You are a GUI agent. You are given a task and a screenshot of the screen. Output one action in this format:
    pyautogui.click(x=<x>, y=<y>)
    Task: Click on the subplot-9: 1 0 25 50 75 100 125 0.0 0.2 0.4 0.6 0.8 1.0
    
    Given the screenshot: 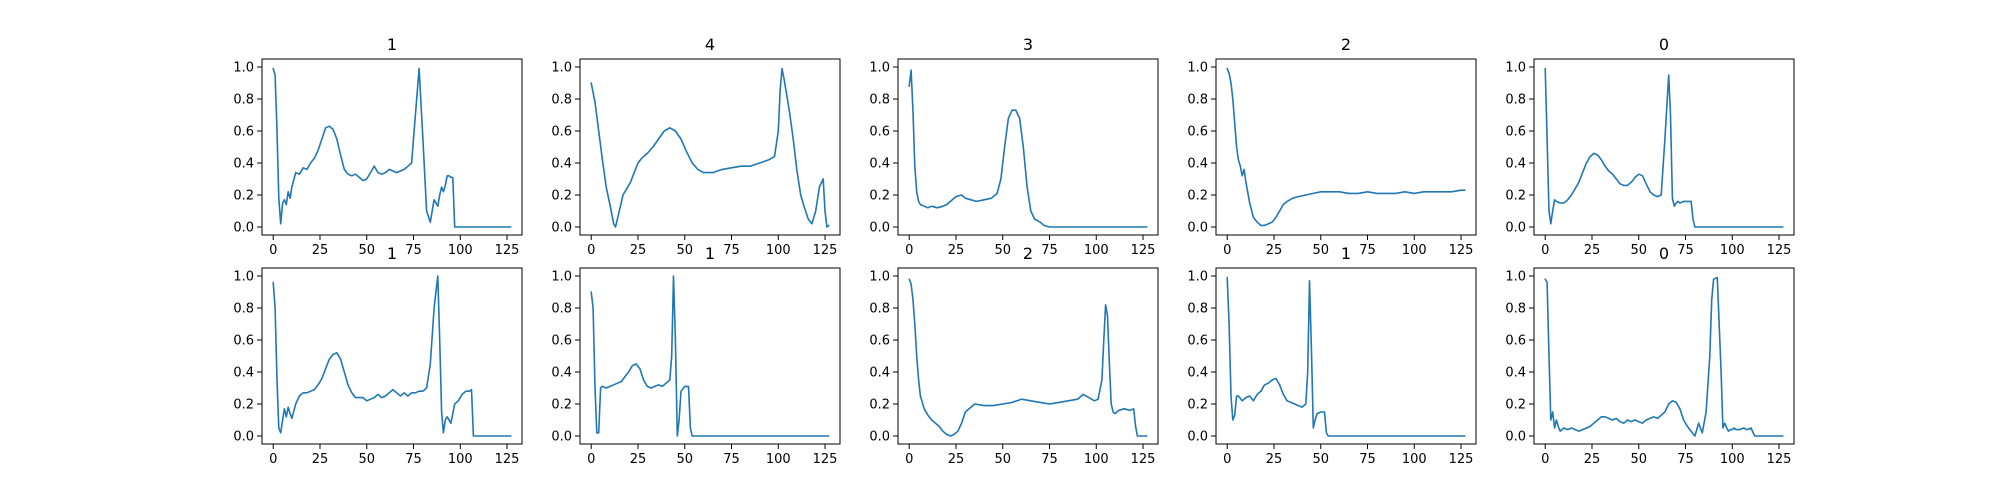 What is the action you would take?
    pyautogui.click(x=1332, y=355)
    